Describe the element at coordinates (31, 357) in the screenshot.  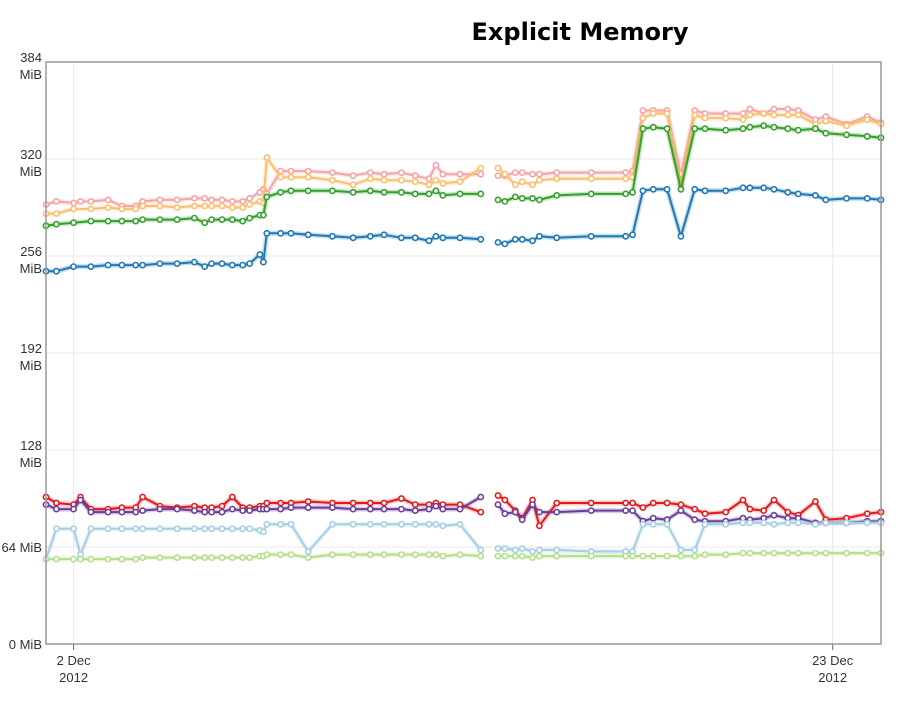
I see `y-tick-label: 192 MiB` at that location.